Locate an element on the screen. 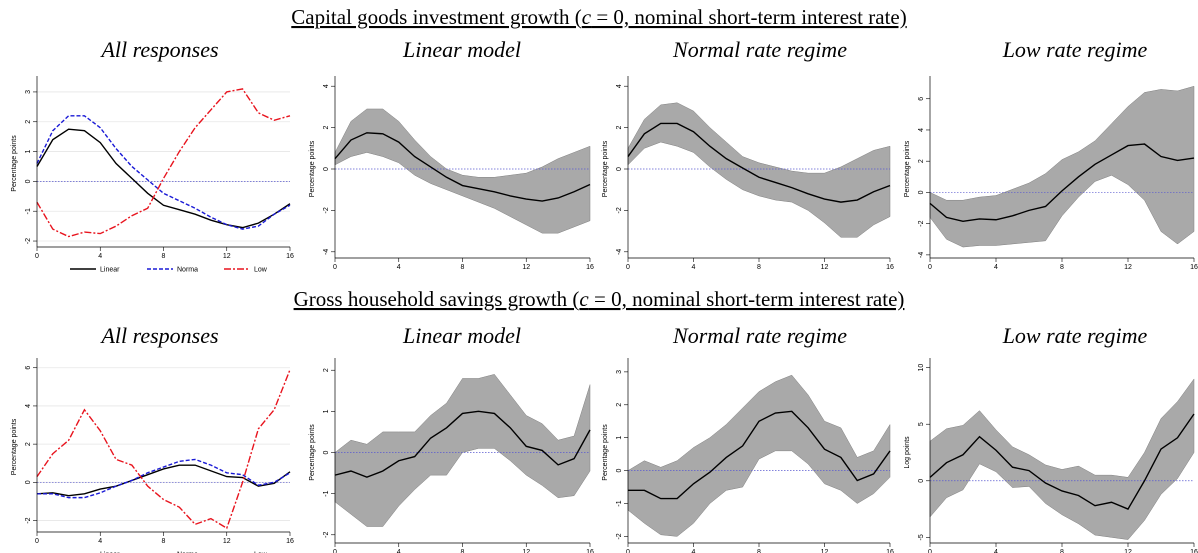  y-tick-label: -4 is located at coordinates (326, 252).